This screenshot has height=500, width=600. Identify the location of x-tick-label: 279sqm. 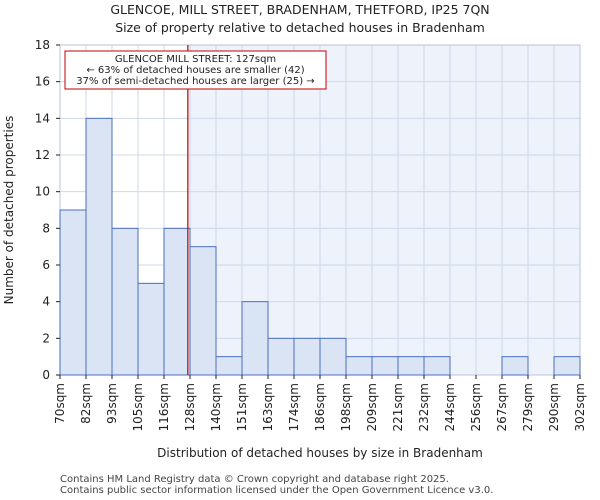
(528, 407).